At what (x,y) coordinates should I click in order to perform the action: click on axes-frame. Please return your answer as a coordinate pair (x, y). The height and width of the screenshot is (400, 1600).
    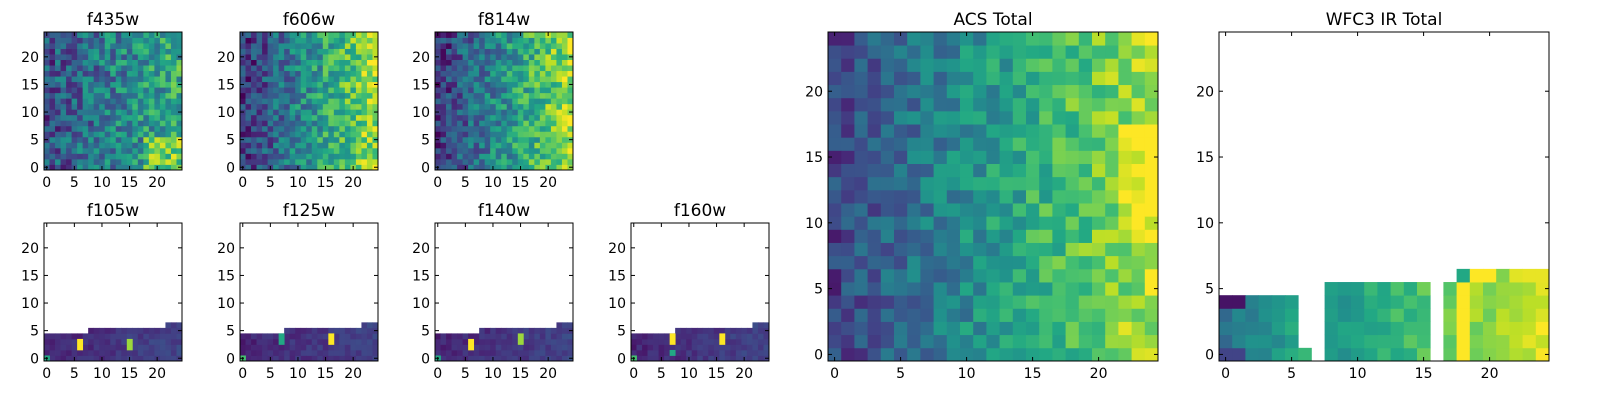
    Looking at the image, I should click on (309, 101).